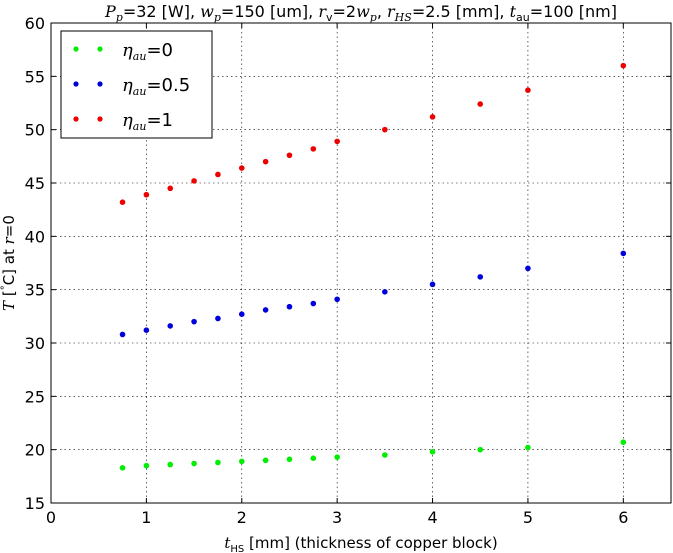 The image size is (673, 553). Describe the element at coordinates (147, 51) in the screenshot. I see `legend-label: ηau=0` at that location.